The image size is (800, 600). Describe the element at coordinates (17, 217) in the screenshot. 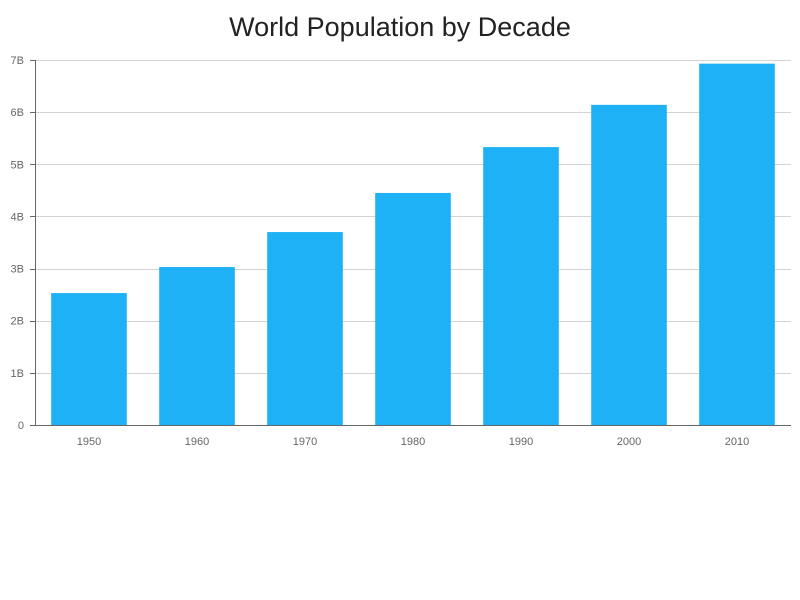

I see `y-tick-label: 4B` at that location.